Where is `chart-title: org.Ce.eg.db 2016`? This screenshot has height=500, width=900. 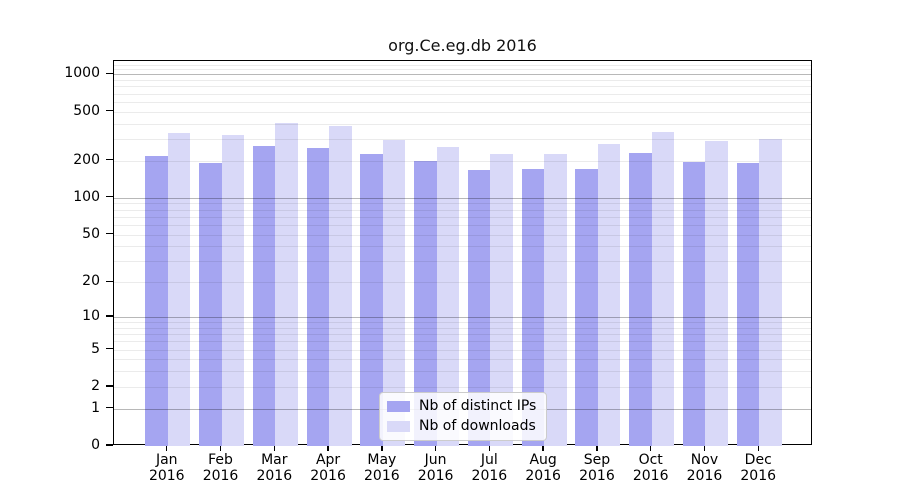
chart-title: org.Ce.eg.db 2016 is located at coordinates (462, 45).